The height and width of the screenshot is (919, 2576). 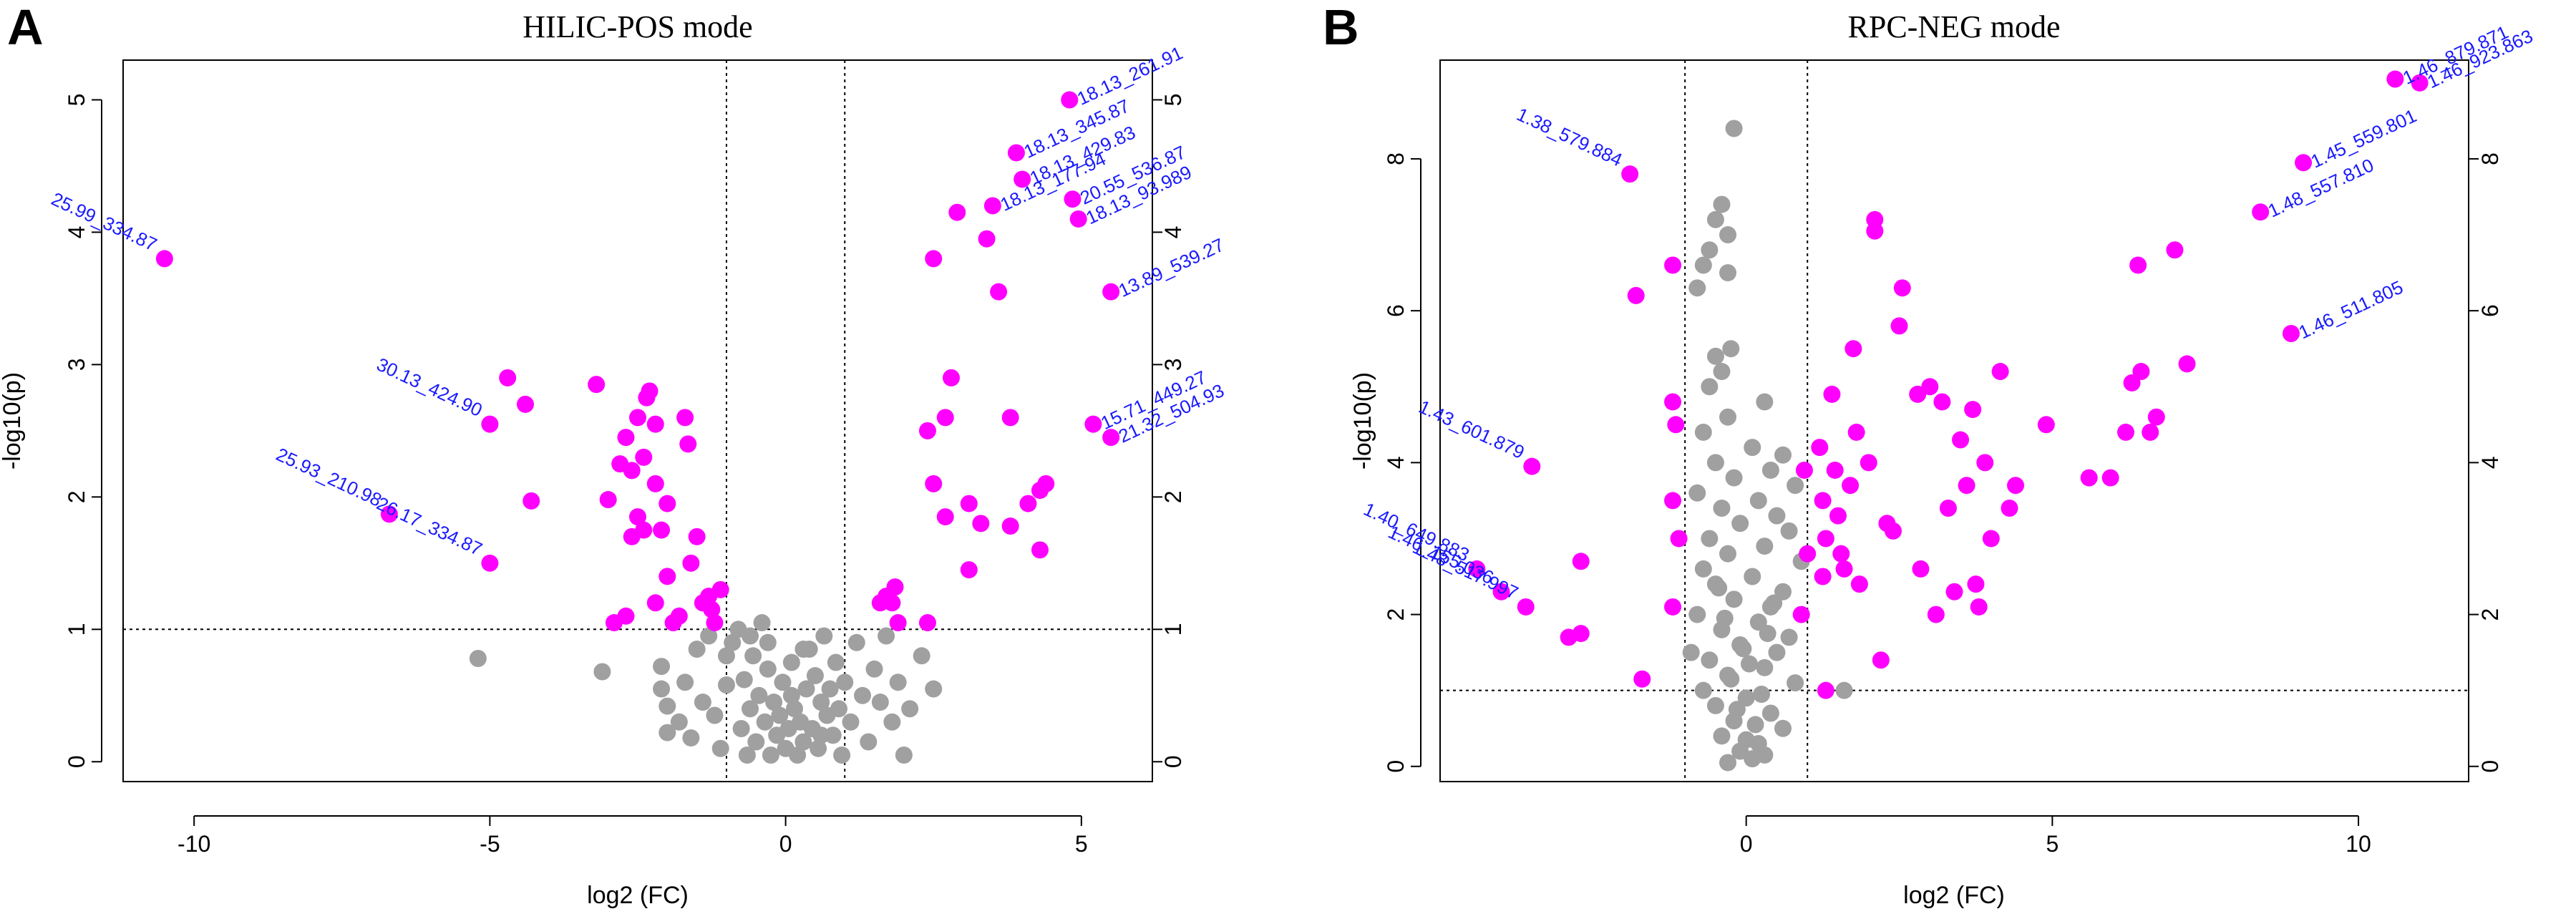 What do you see at coordinates (104, 221) in the screenshot?
I see `point-annotation: 25.99_334.87` at bounding box center [104, 221].